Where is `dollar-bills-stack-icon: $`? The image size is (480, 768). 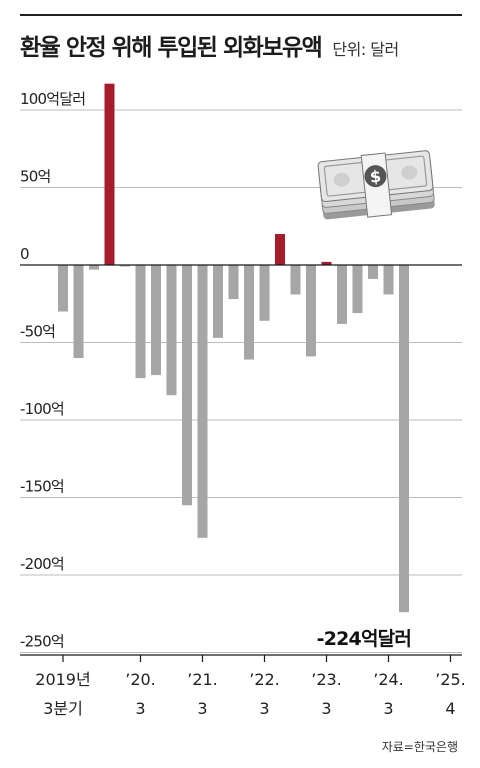
dollar-bills-stack-icon: $ is located at coordinates (377, 183).